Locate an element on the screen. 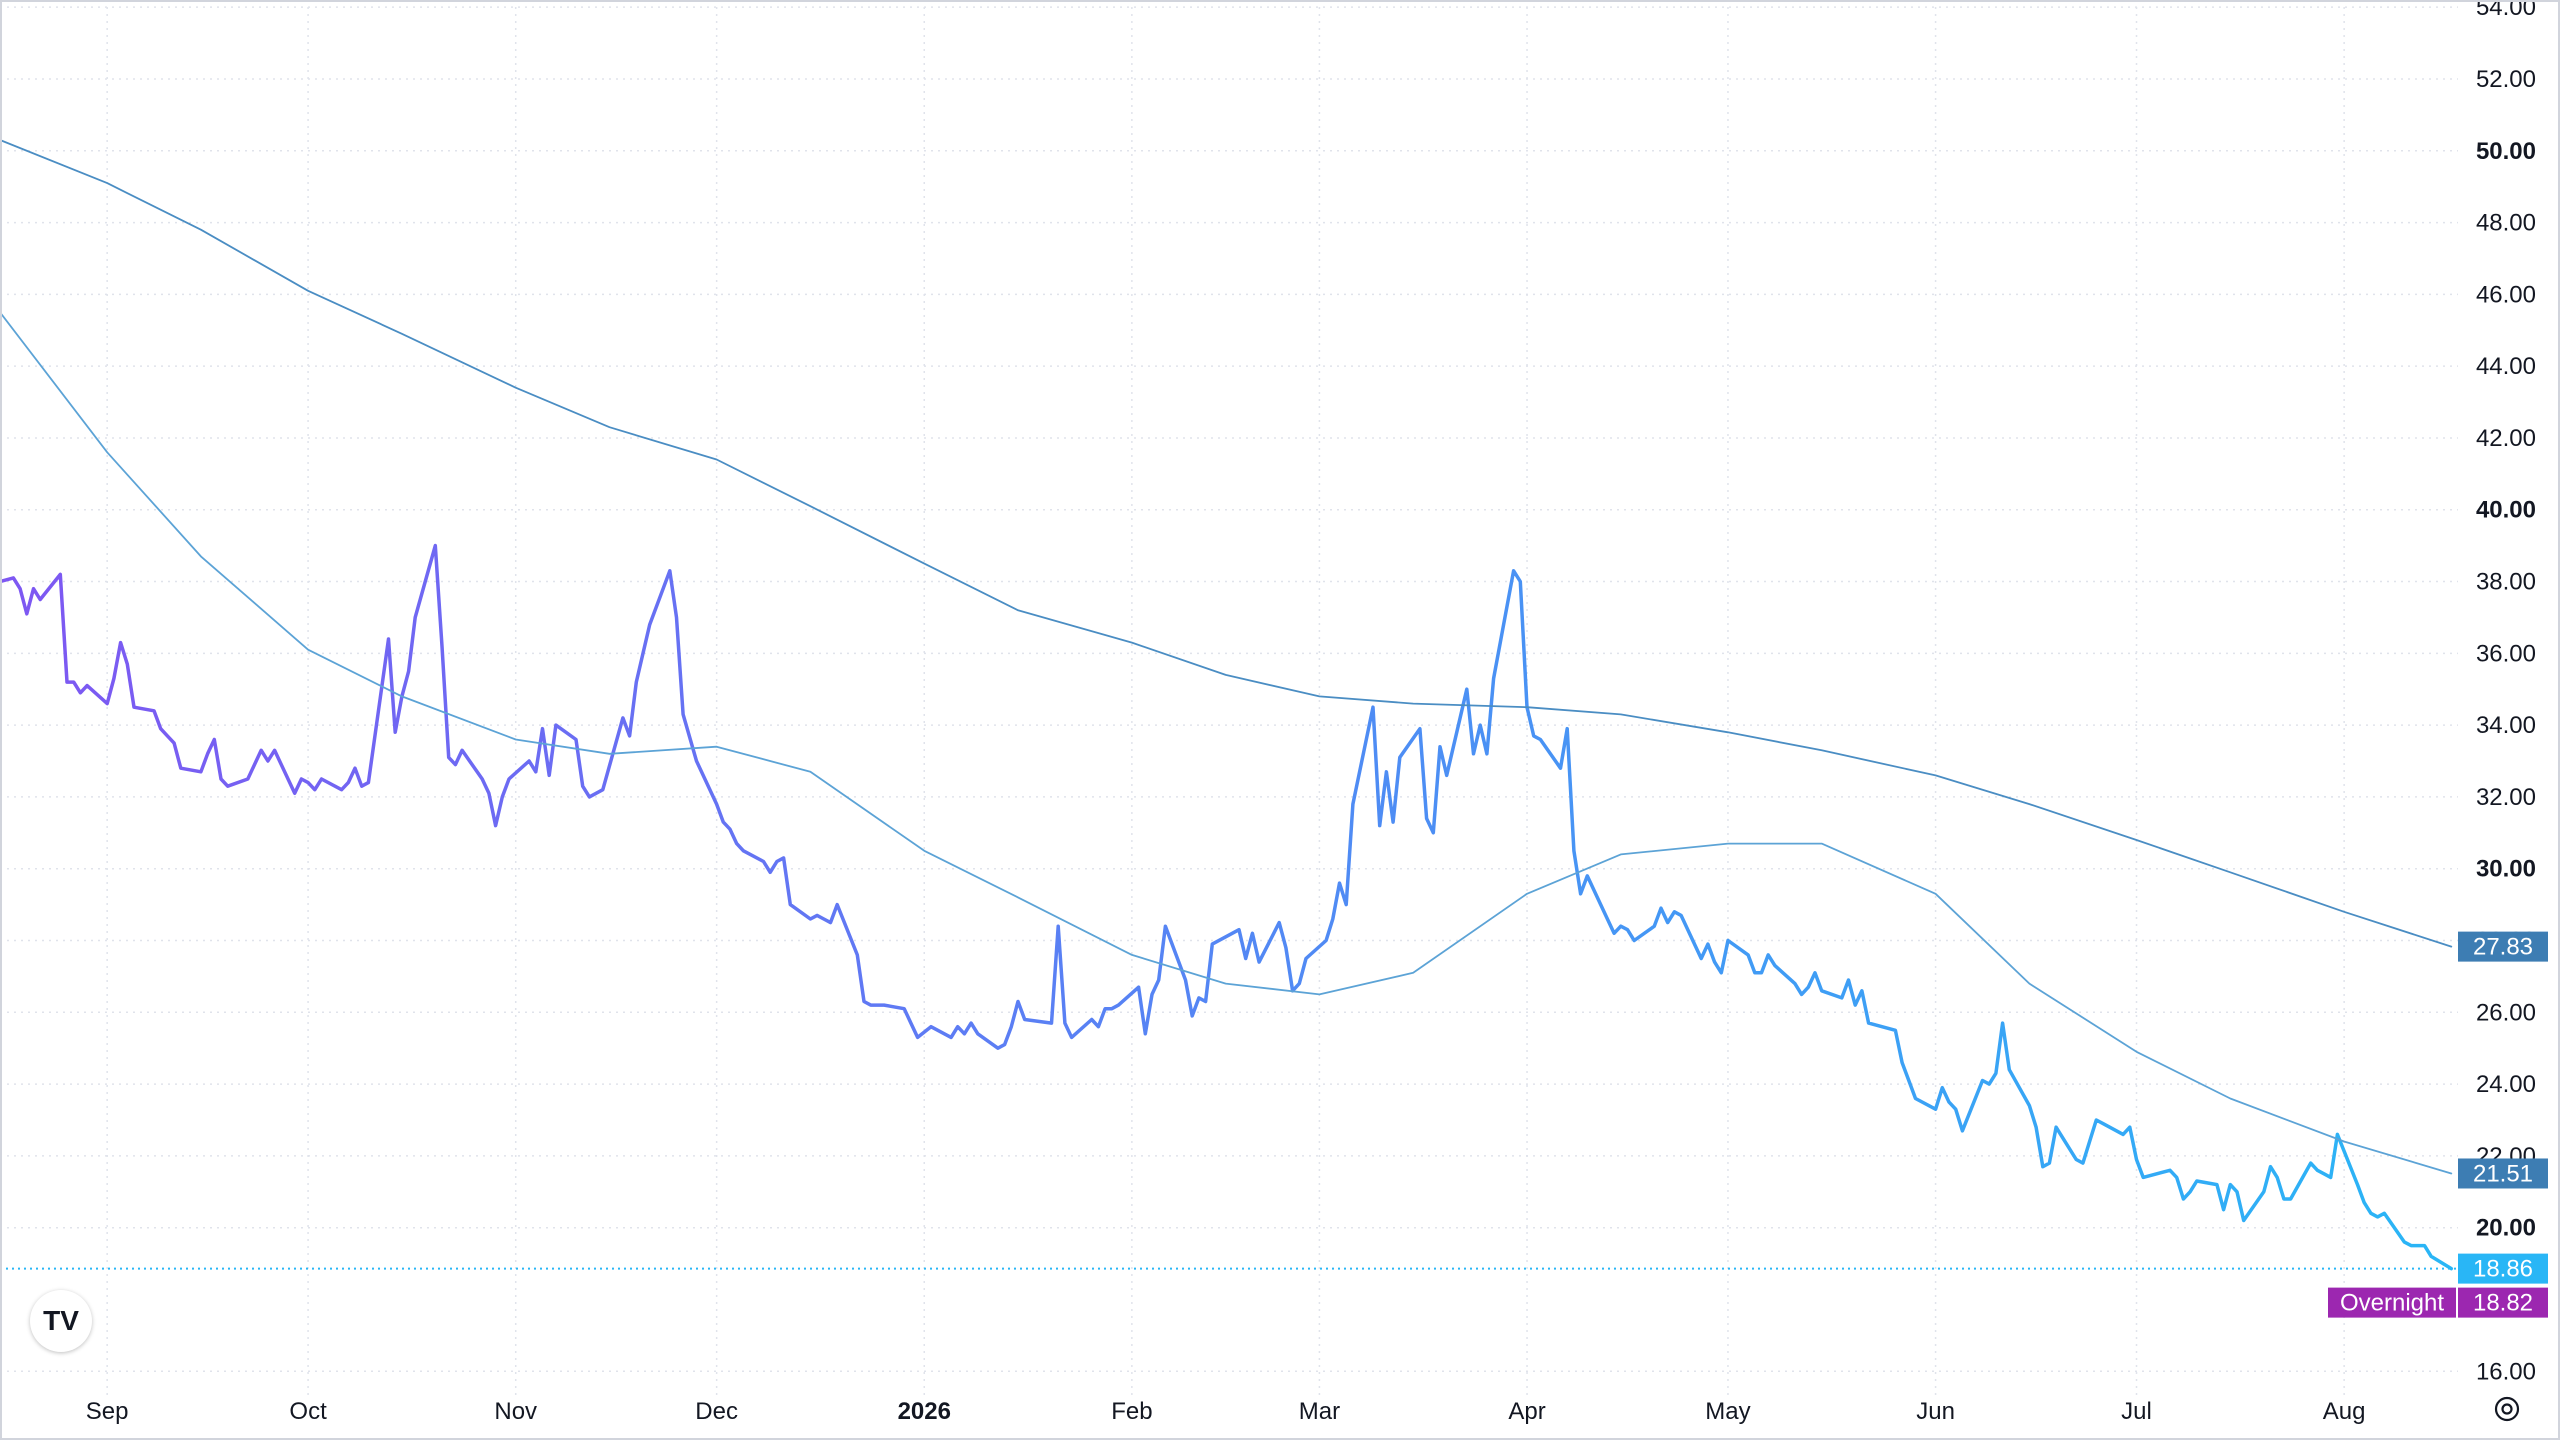 The height and width of the screenshot is (1440, 2560). session-tag-bg is located at coordinates (2392, 1302).